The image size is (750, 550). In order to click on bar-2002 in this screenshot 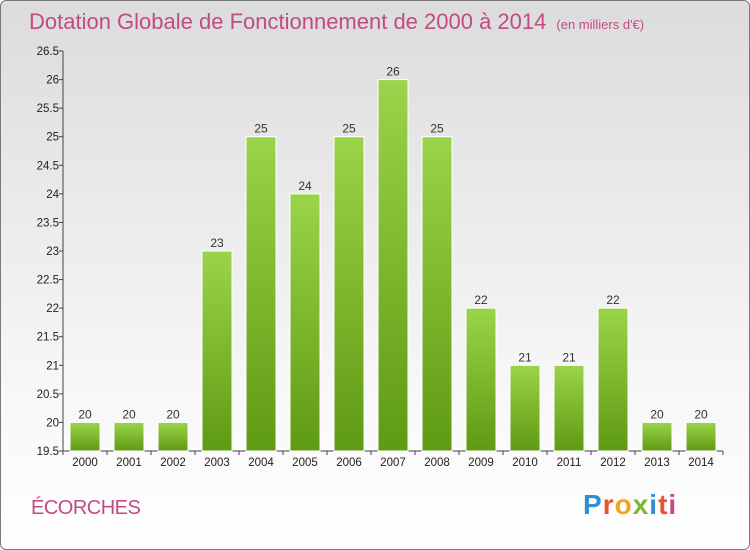, I will do `click(173, 436)`.